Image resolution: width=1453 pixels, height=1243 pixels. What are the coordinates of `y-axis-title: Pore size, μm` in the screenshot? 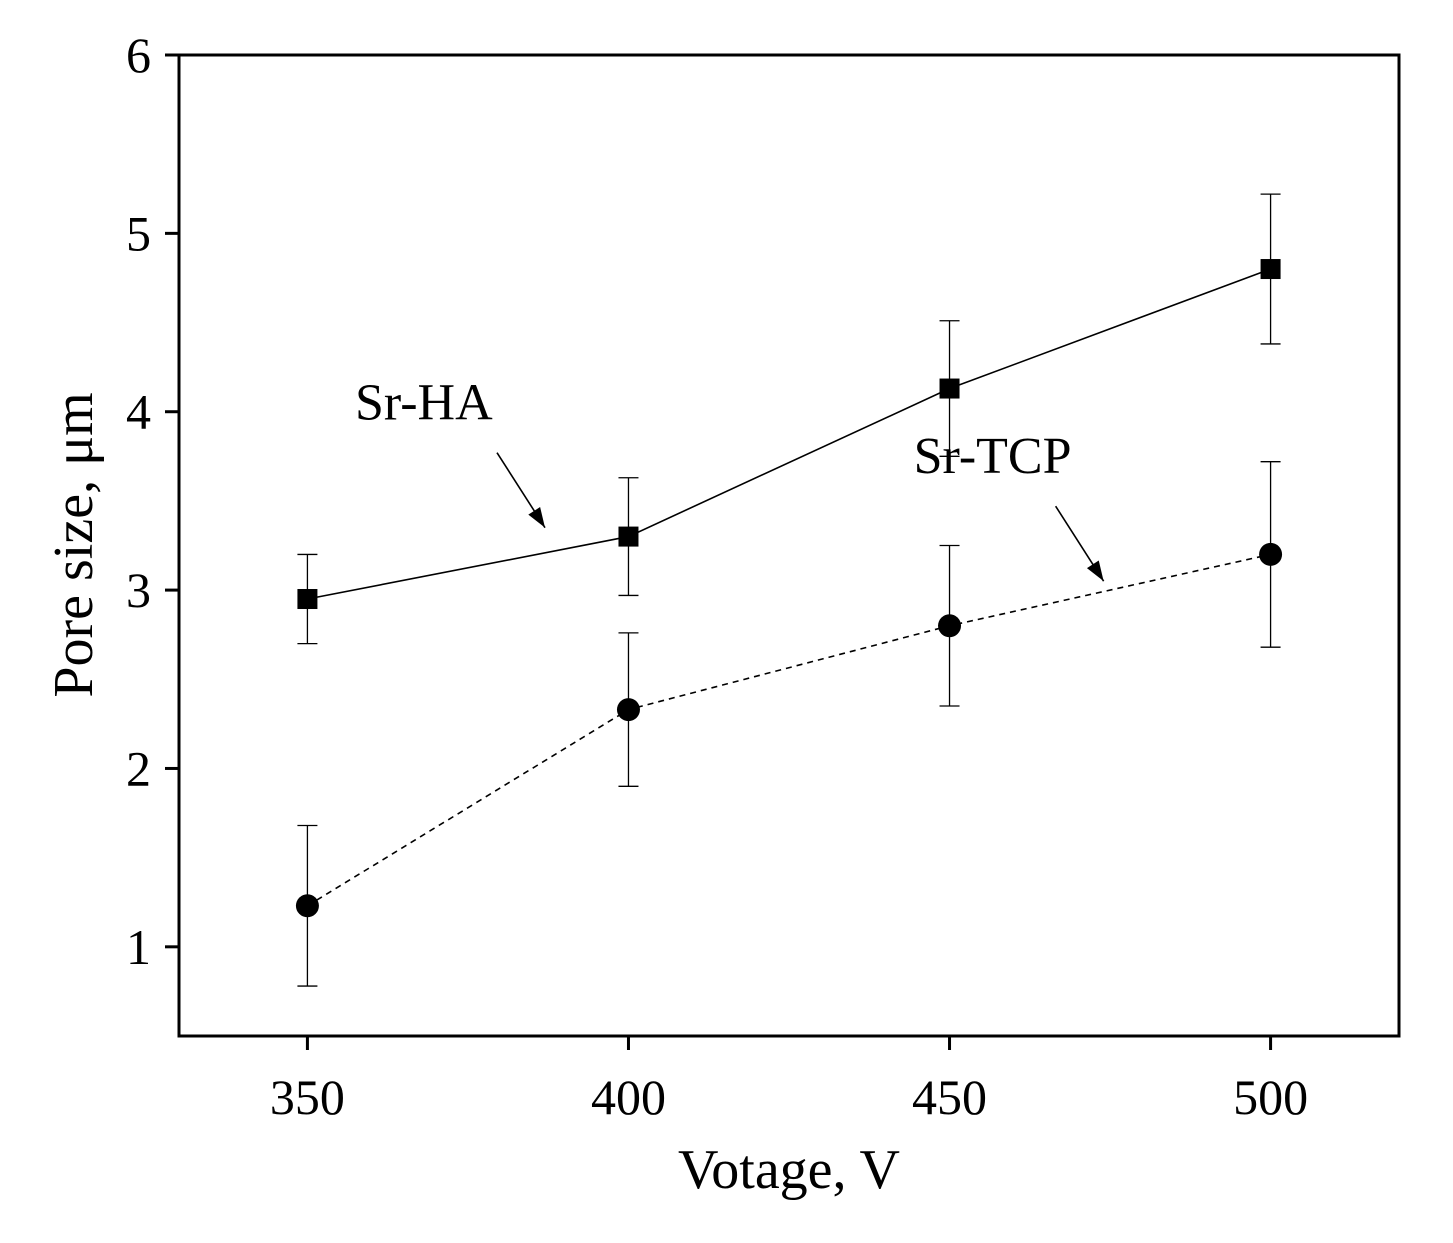 It's located at (74, 544).